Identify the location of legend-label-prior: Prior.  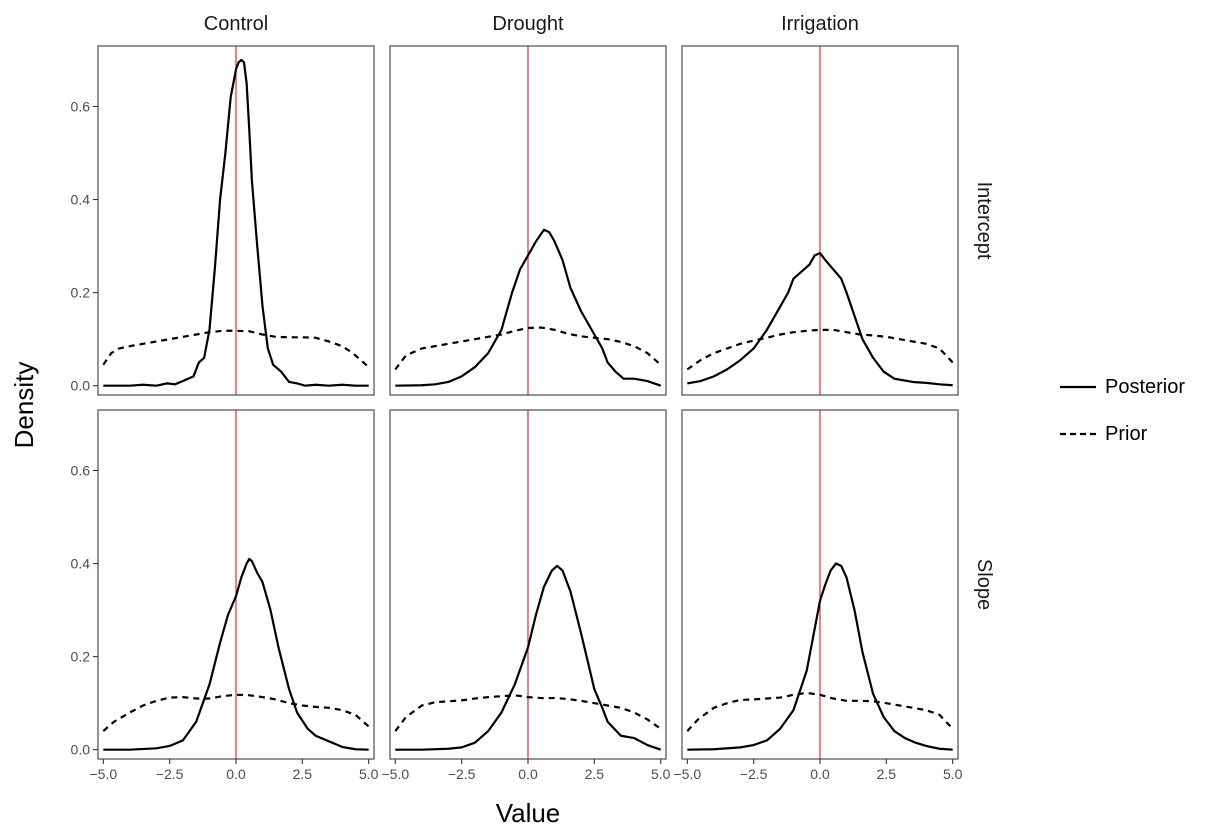
(1126, 434).